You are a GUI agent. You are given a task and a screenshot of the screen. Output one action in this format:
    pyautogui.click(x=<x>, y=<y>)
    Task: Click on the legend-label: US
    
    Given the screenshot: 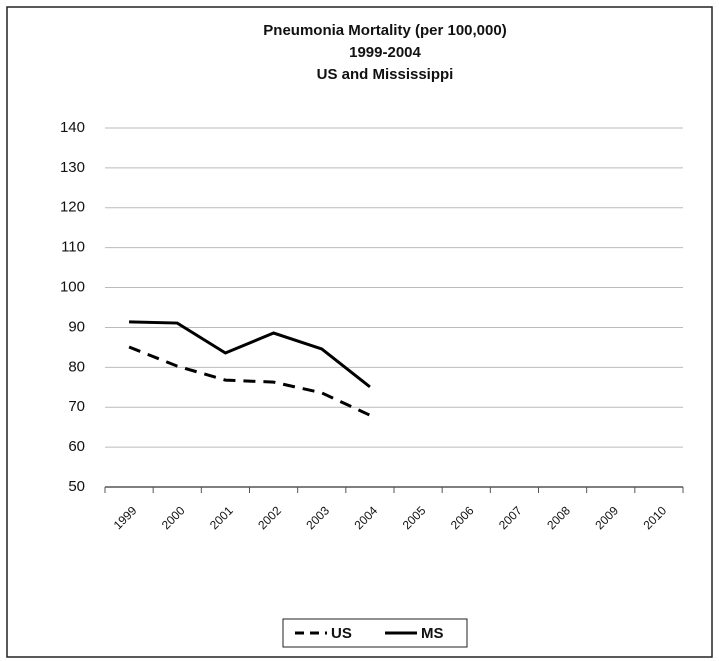 What is the action you would take?
    pyautogui.click(x=341, y=633)
    